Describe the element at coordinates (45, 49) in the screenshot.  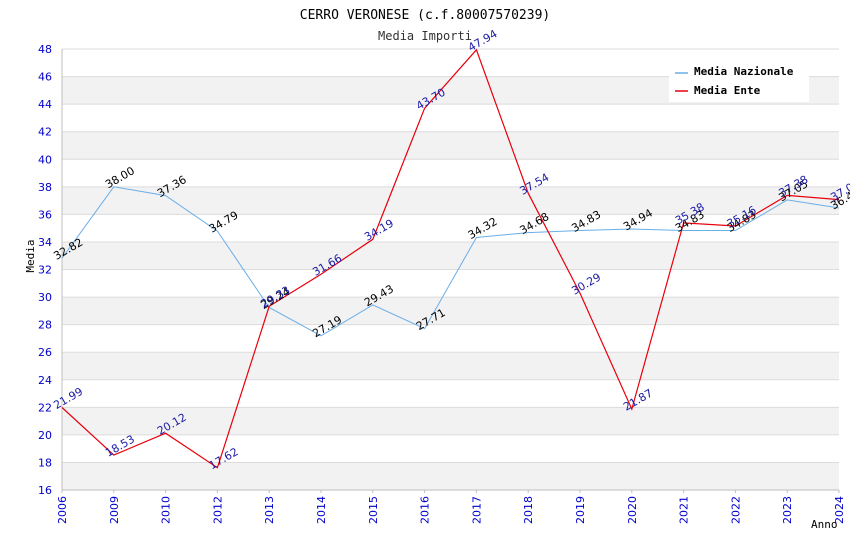
I see `y-tick-label: 48` at that location.